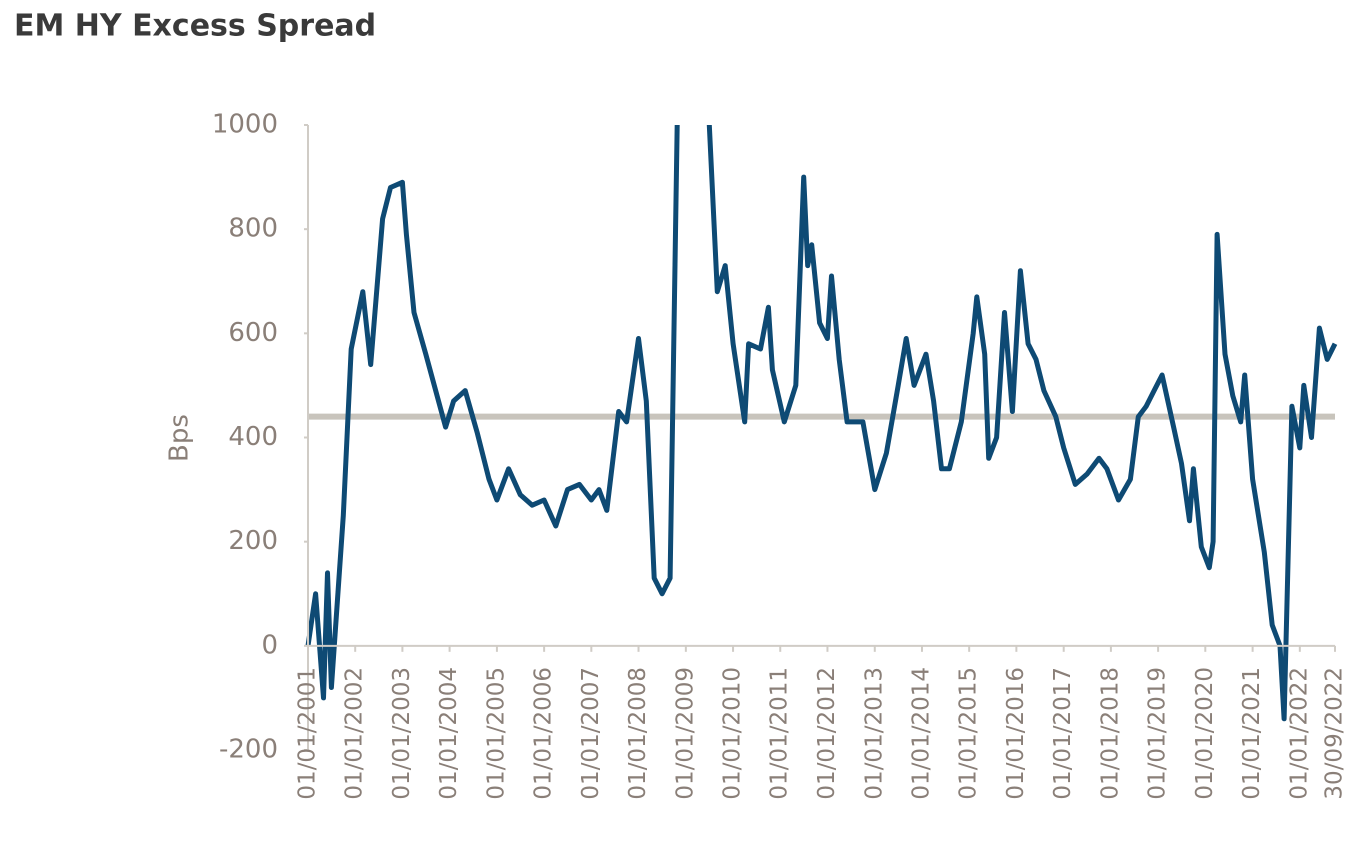  Describe the element at coordinates (1252, 733) in the screenshot. I see `x-tick-label: 01/01/2021` at that location.